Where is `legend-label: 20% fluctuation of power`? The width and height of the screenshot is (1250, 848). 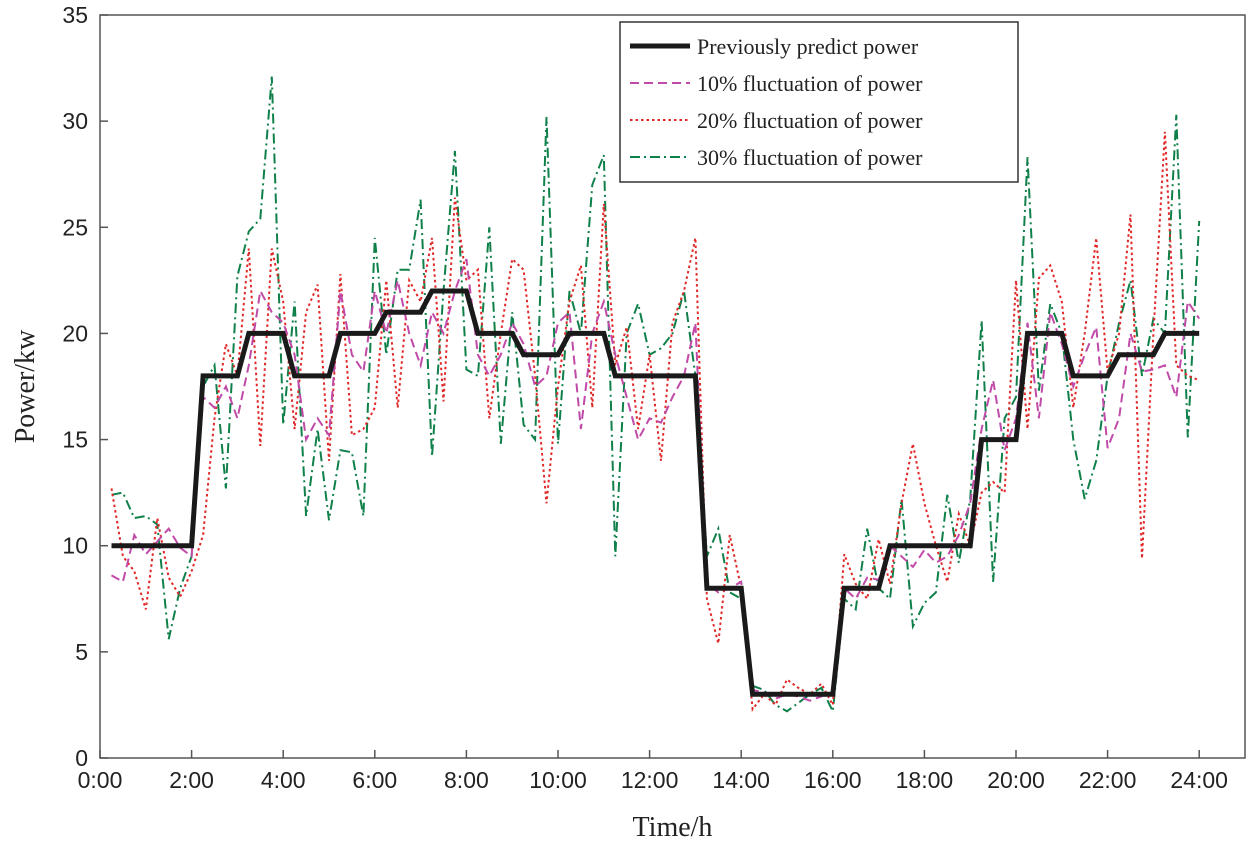
legend-label: 20% fluctuation of power is located at coordinates (810, 120).